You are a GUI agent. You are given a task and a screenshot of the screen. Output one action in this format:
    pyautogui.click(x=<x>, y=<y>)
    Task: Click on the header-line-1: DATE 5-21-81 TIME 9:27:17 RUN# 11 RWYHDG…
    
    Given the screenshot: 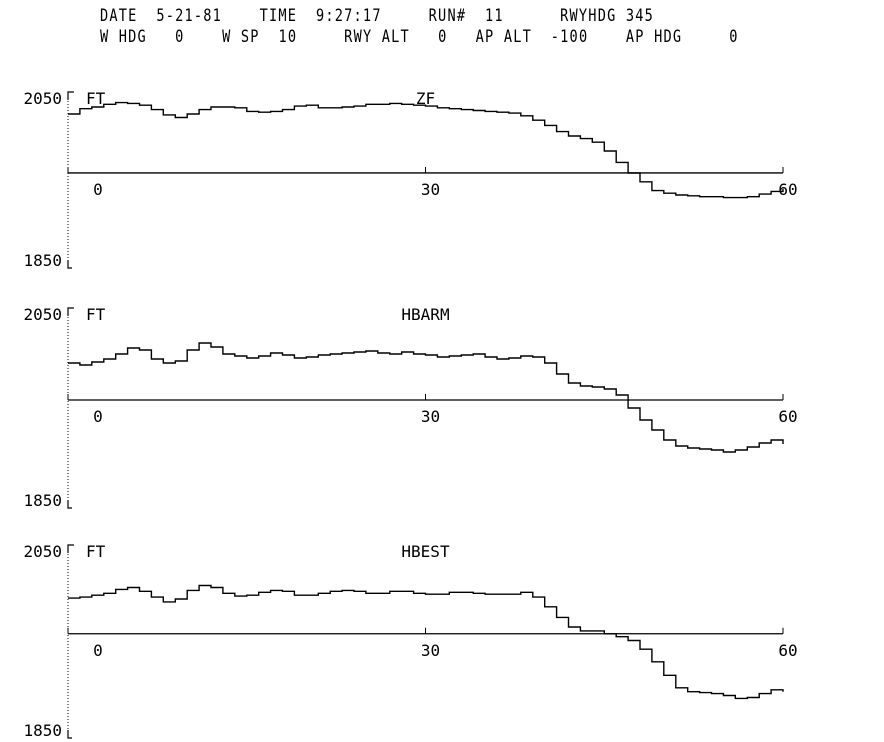 What is the action you would take?
    pyautogui.click(x=377, y=16)
    